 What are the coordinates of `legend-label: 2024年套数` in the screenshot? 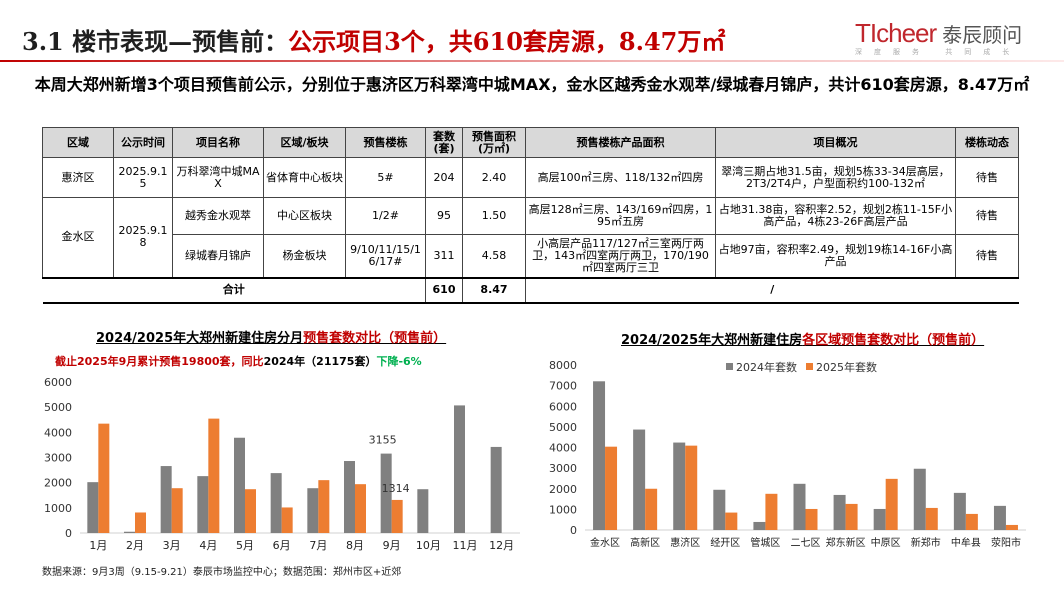 It's located at (766, 367).